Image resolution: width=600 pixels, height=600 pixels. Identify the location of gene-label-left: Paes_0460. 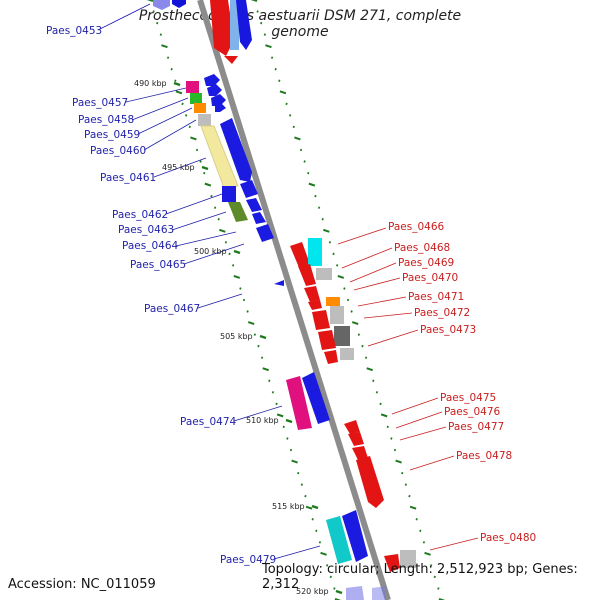
(118, 151).